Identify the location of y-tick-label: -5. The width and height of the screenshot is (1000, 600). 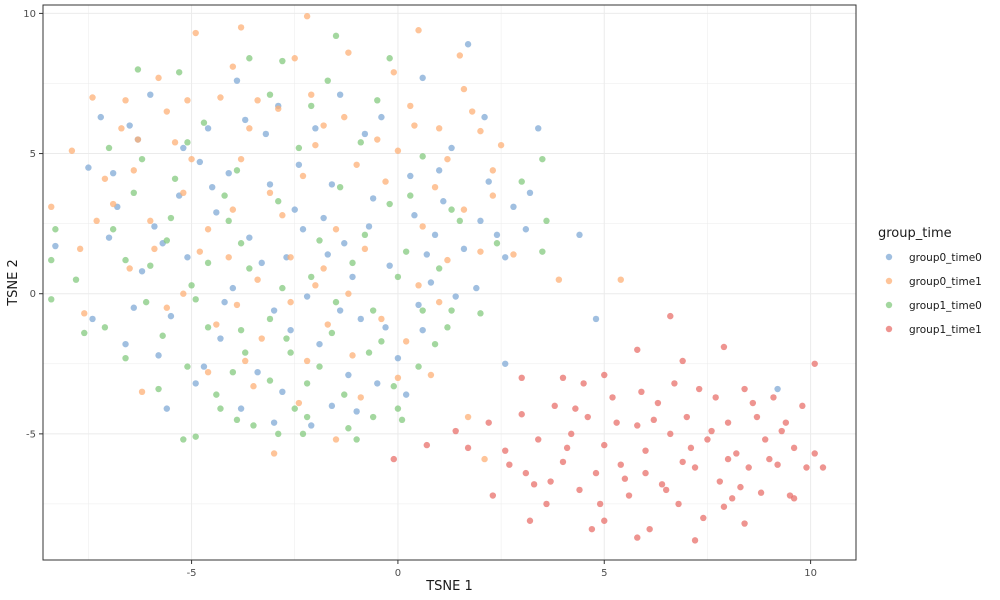
(31, 434).